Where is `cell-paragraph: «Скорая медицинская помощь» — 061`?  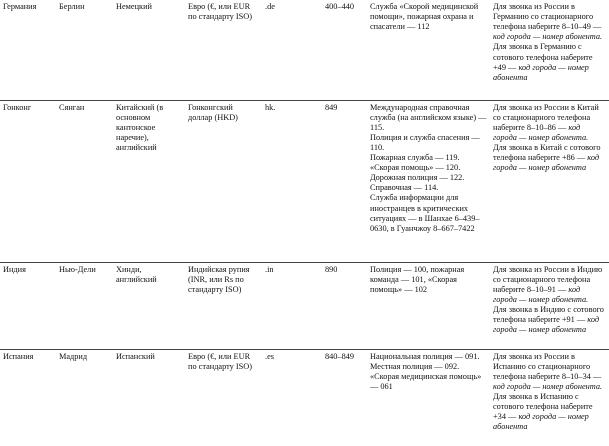
cell-paragraph: «Скорая медицинская помощь» — 061 is located at coordinates (428, 382).